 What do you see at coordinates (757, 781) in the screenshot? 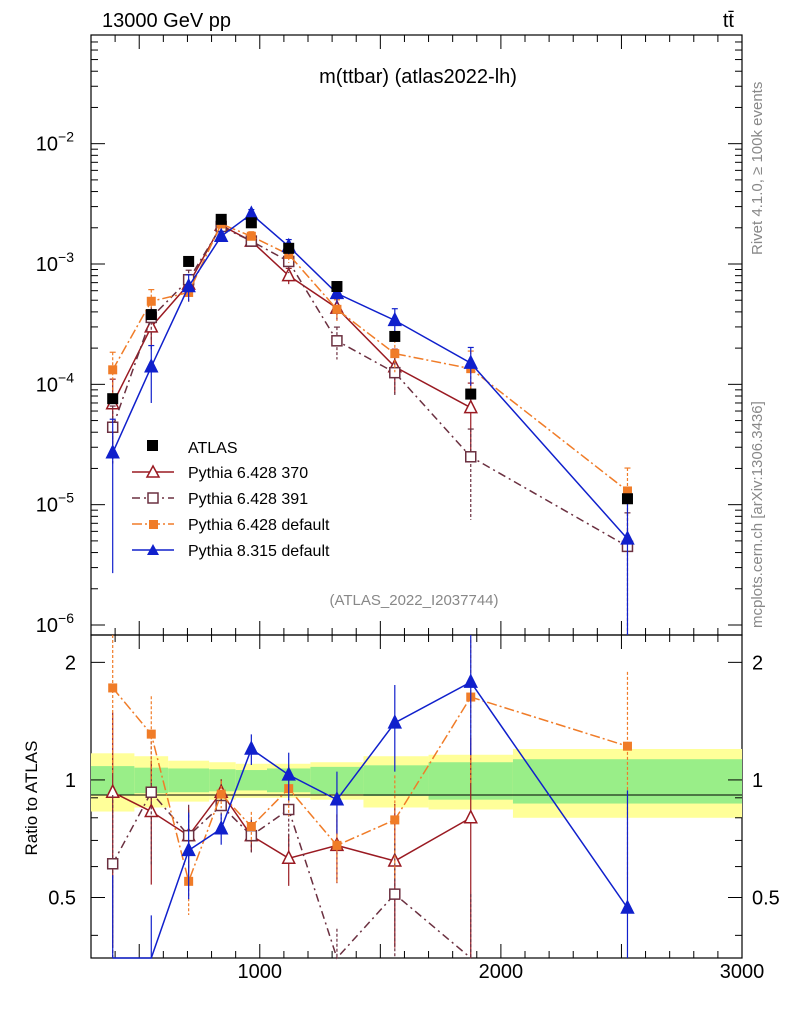
I see `ratio-tick-label-right: 1` at bounding box center [757, 781].